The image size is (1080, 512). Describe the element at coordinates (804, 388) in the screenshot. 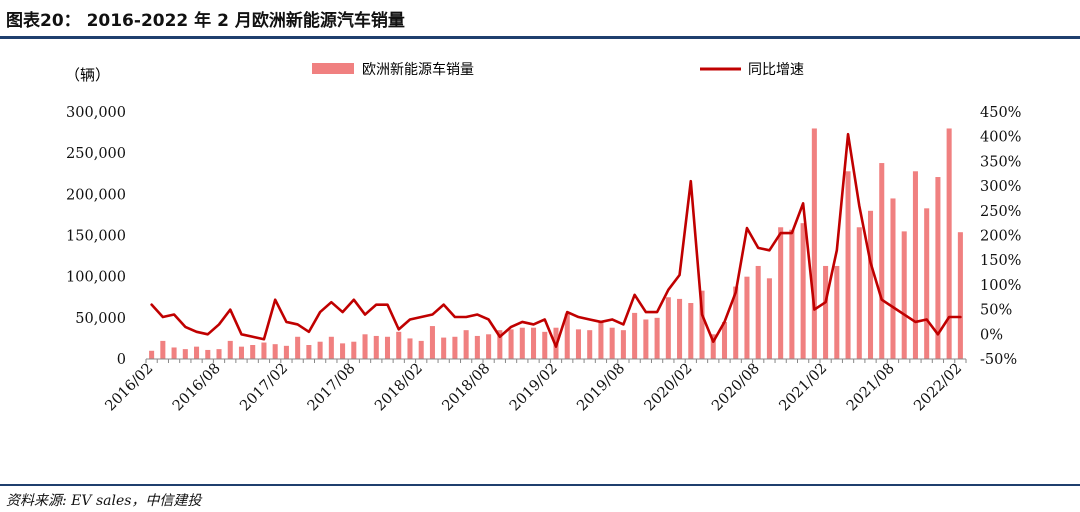

I see `x-axis-tick-label: 2021/02` at that location.